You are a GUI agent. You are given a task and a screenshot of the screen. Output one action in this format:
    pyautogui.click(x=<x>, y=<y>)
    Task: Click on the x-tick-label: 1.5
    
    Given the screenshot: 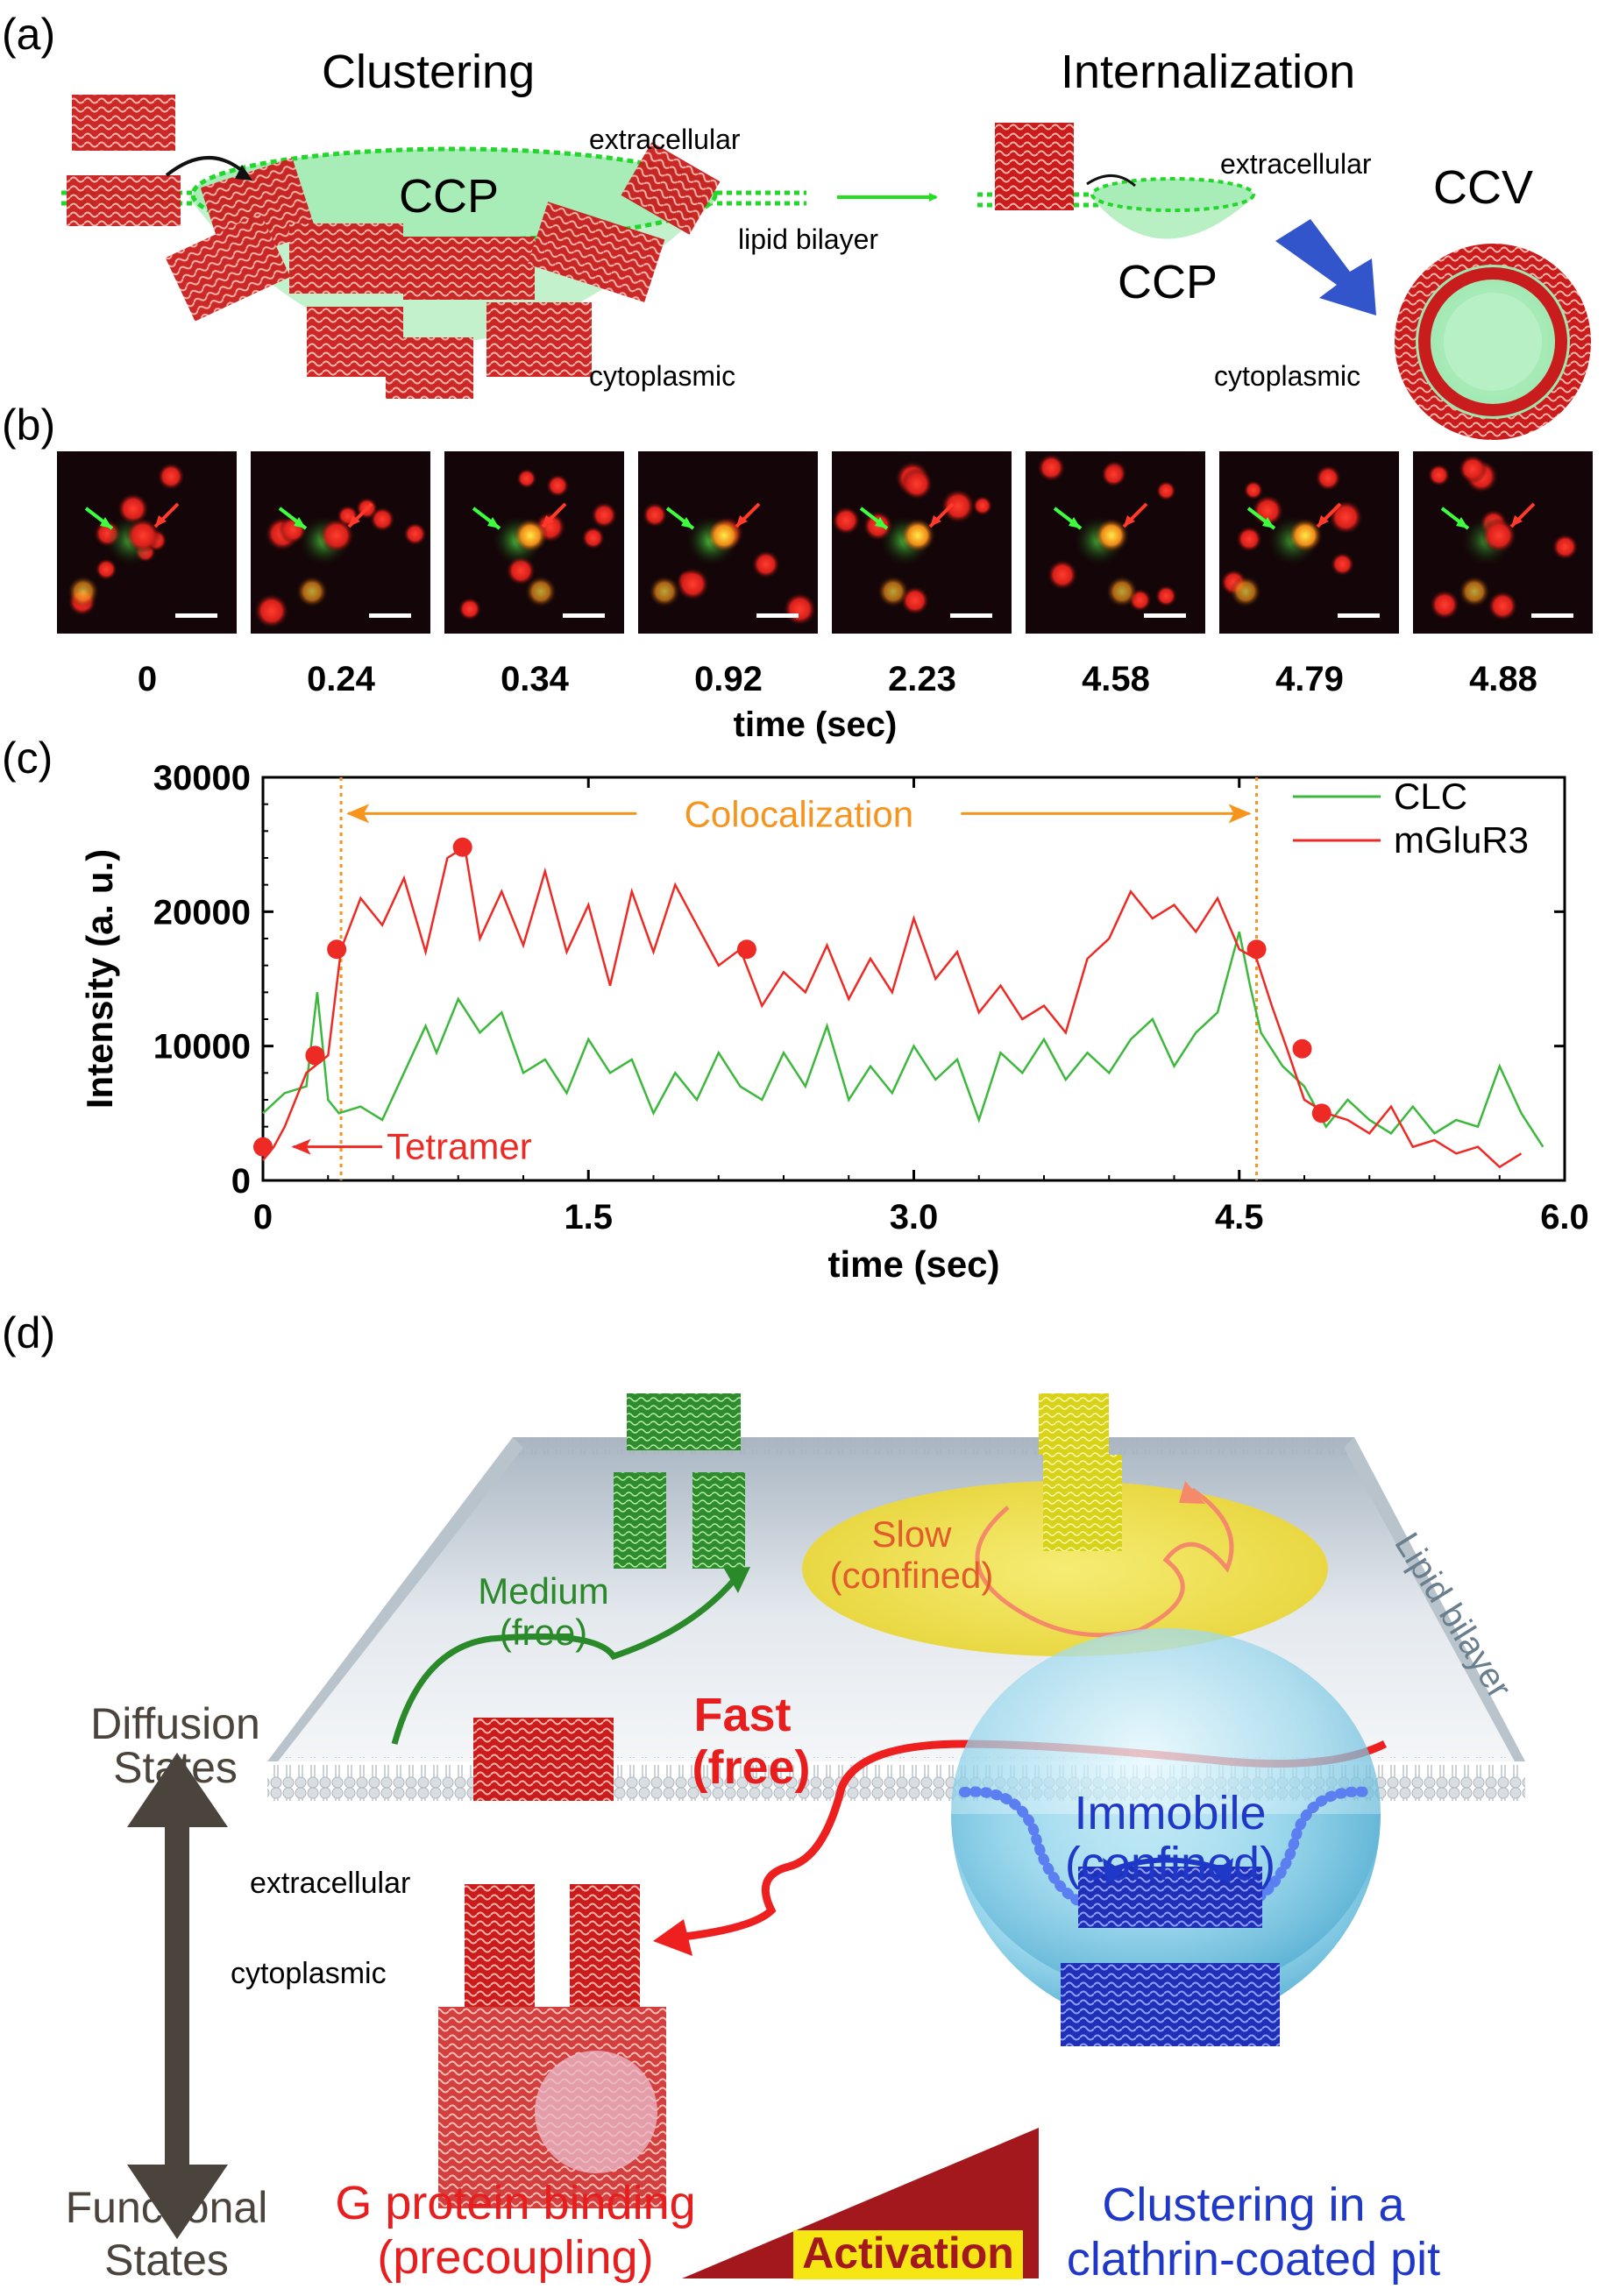 What is the action you would take?
    pyautogui.click(x=588, y=1217)
    